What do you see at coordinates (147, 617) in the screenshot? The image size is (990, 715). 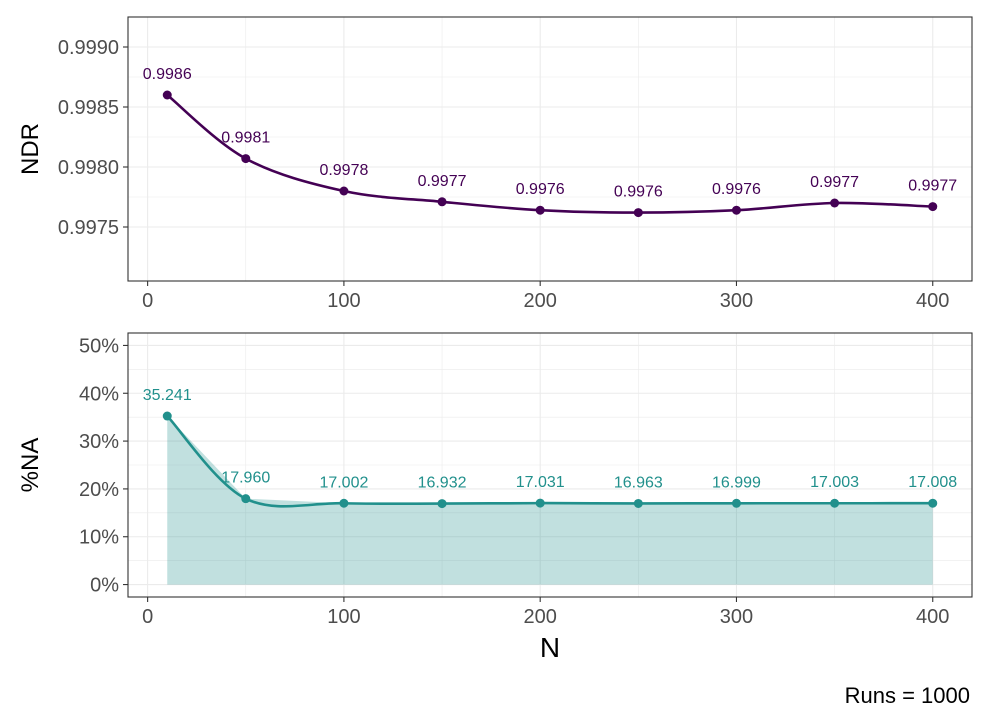 I see `bottom-x-tick-label: 0` at bounding box center [147, 617].